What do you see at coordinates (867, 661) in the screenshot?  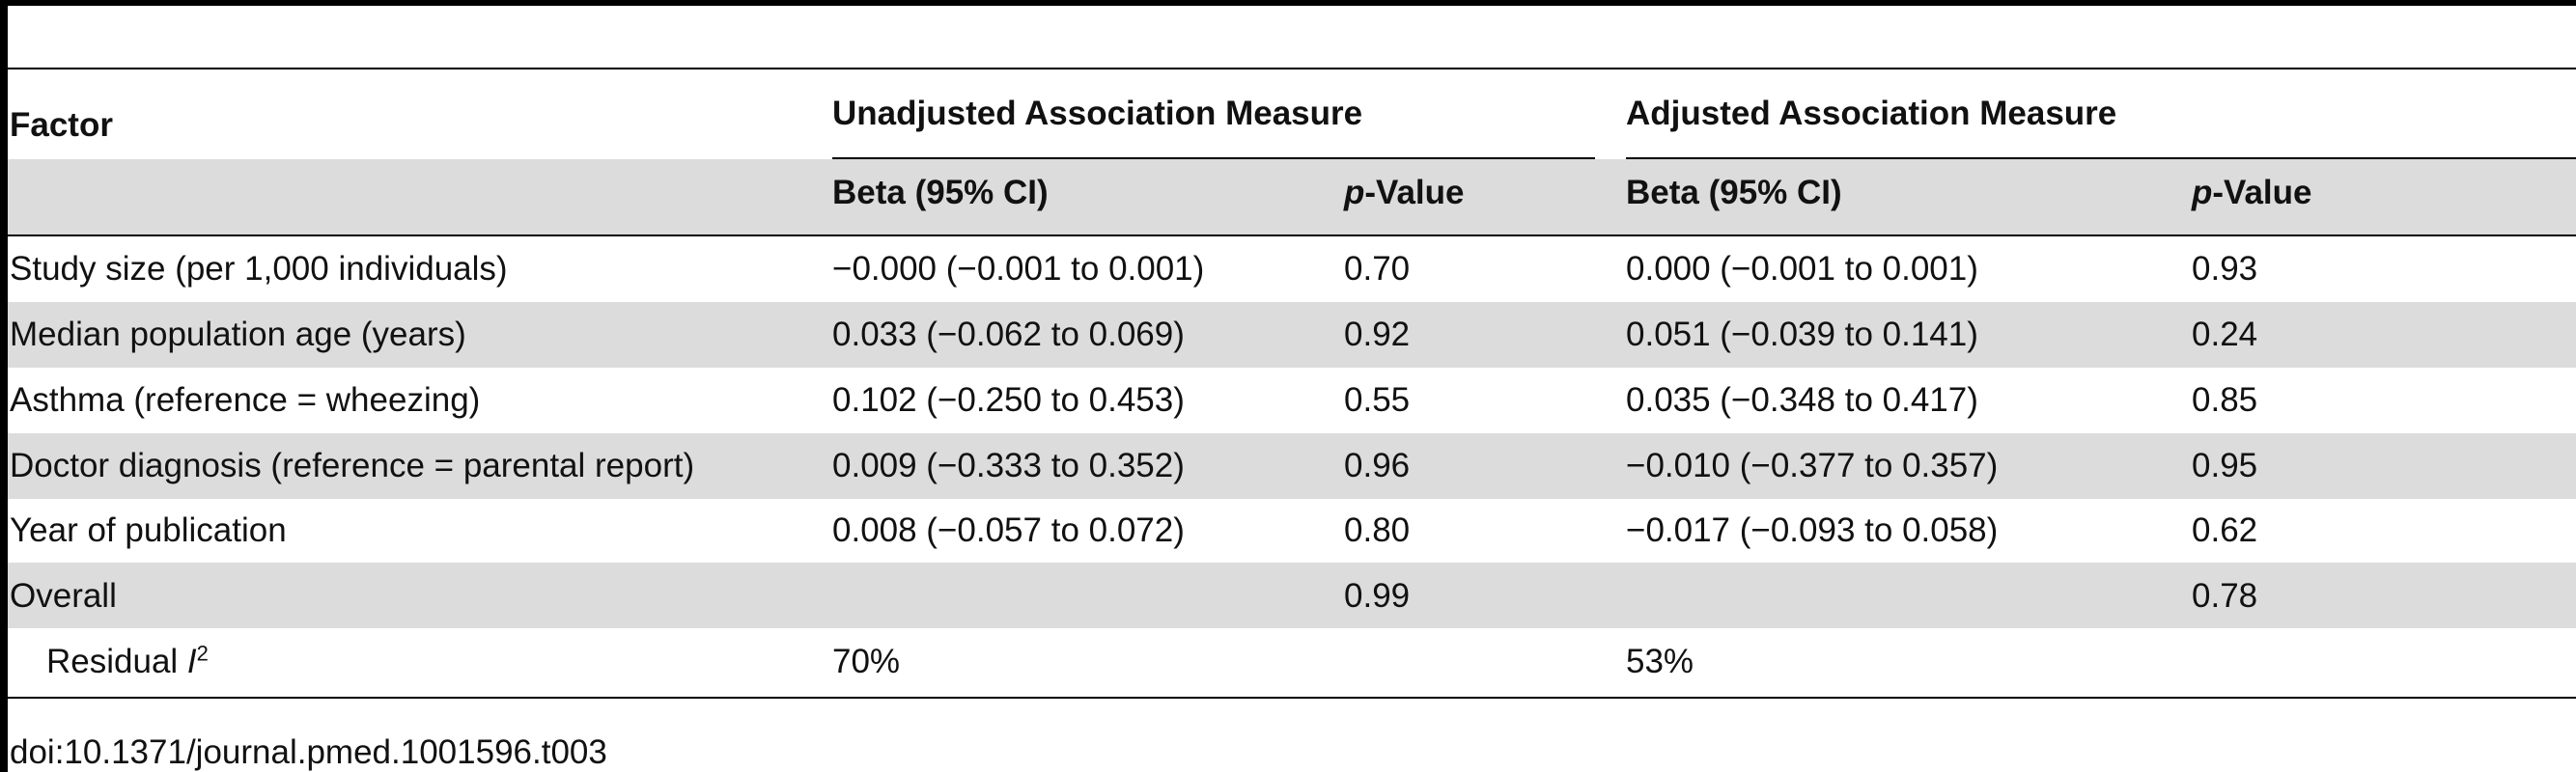 I see `residual-unadjusted: 70%` at bounding box center [867, 661].